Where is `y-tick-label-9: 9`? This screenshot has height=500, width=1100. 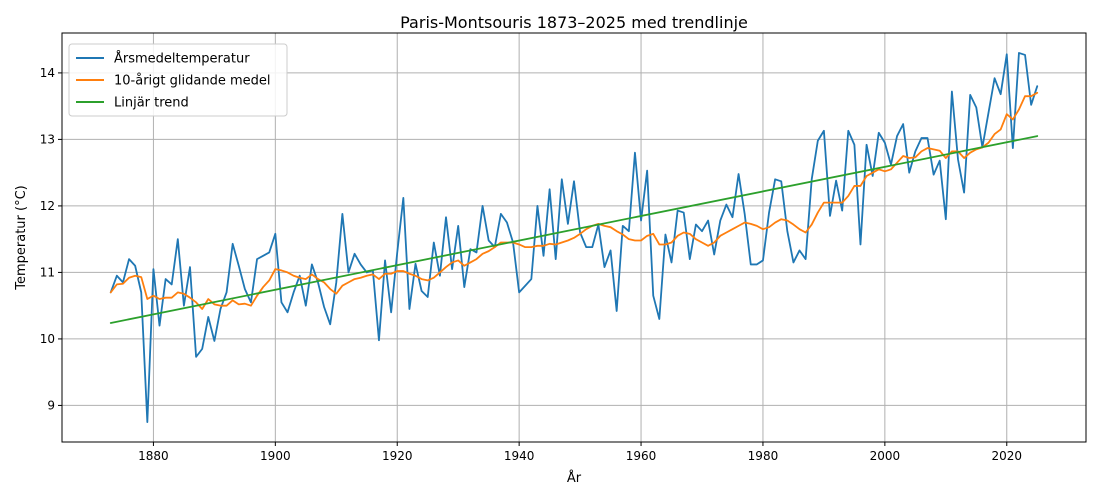
y-tick-label-9: 9 is located at coordinates (51, 405).